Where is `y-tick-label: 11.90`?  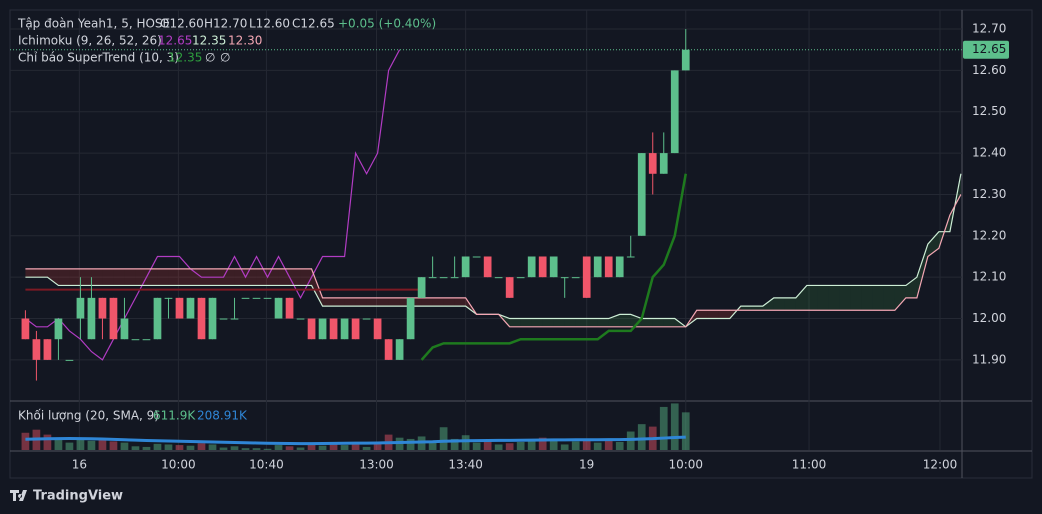
y-tick-label: 11.90 is located at coordinates (989, 359).